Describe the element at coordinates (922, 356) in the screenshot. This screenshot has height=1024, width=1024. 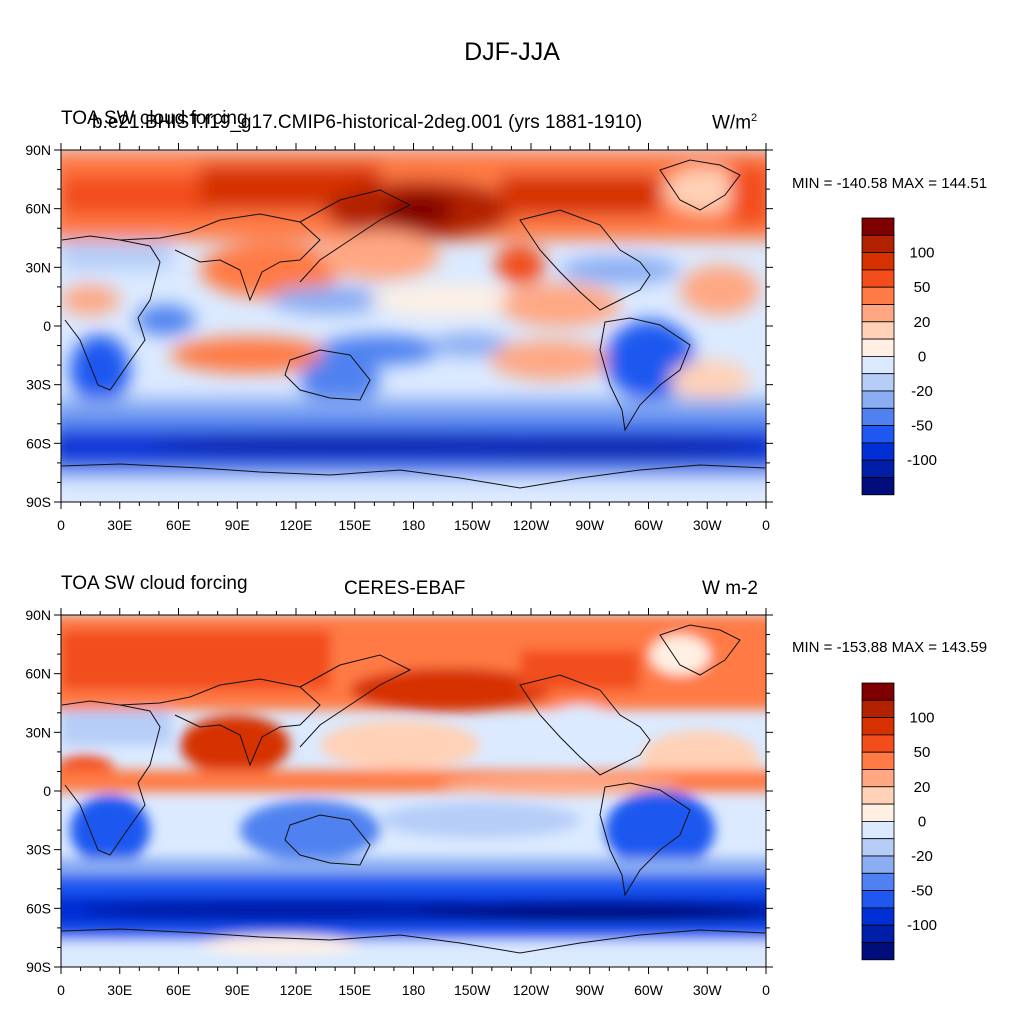
I see `colorbar-label: 0` at that location.